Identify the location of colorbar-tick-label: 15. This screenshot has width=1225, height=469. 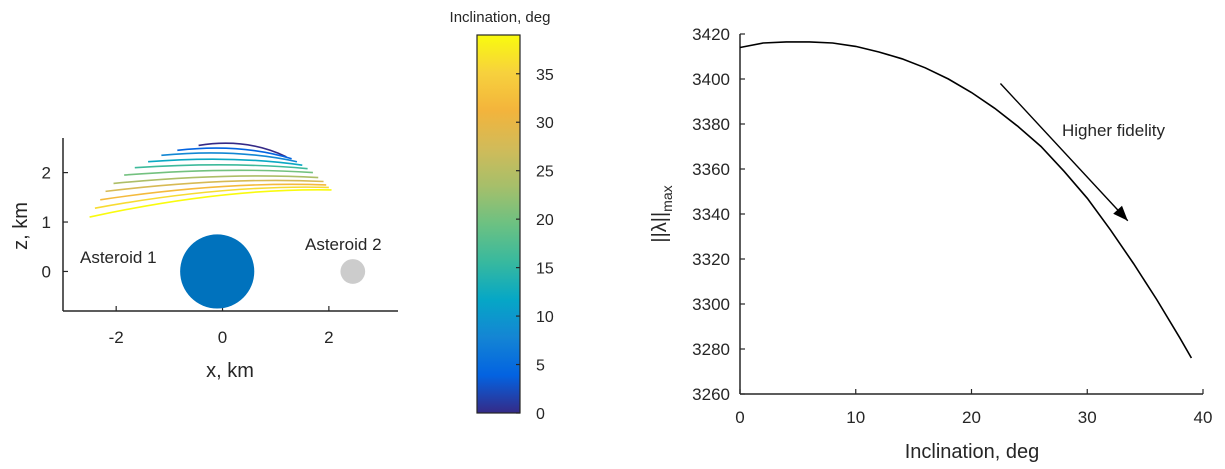
(545, 269).